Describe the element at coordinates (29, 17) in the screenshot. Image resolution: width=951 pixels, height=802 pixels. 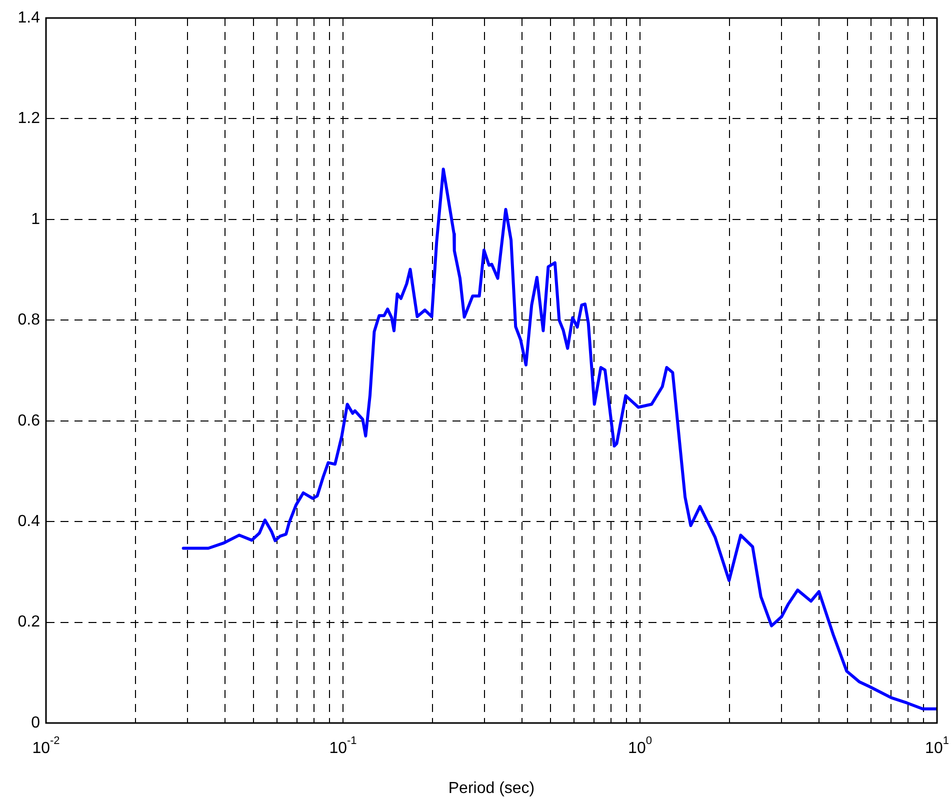
I see `y-tick-label: 1.4` at that location.